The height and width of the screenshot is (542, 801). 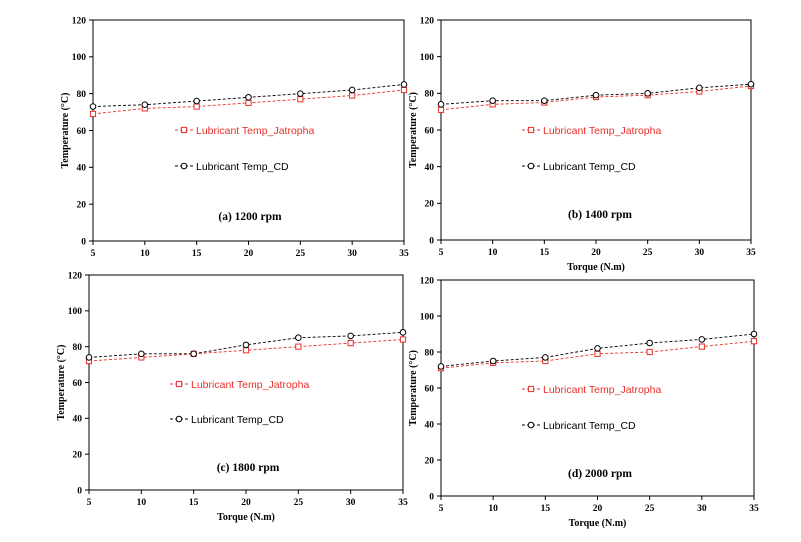 What do you see at coordinates (82, 132) in the screenshot?
I see `y-tick-label: 60` at bounding box center [82, 132].